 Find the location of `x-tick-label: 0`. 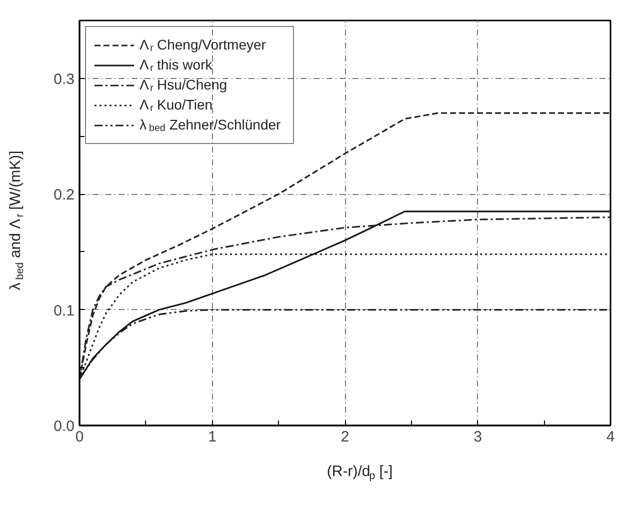

x-tick-label: 0 is located at coordinates (79, 437).